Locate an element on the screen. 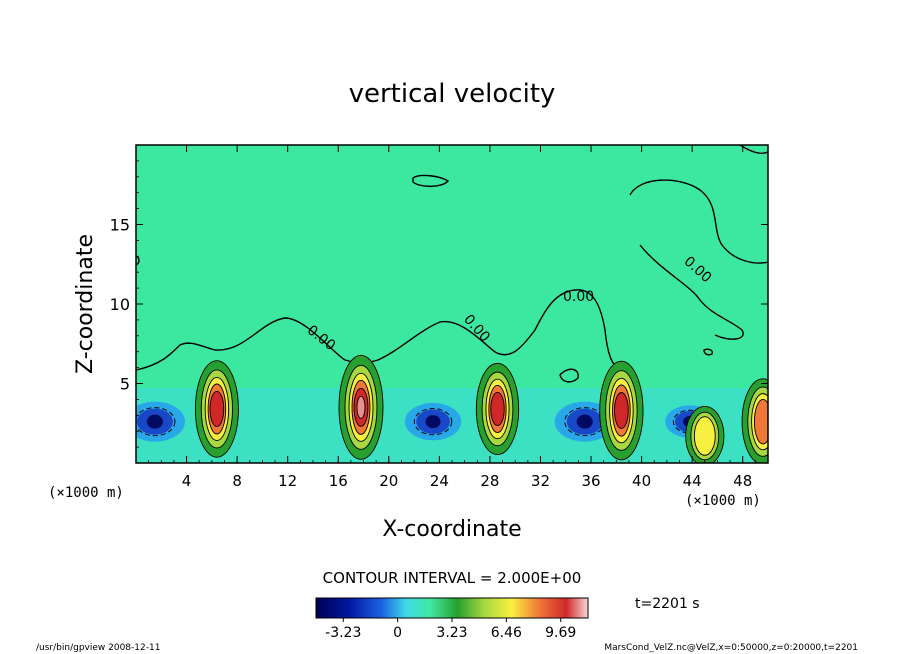  colorbar-tick-label: 0 is located at coordinates (397, 633).